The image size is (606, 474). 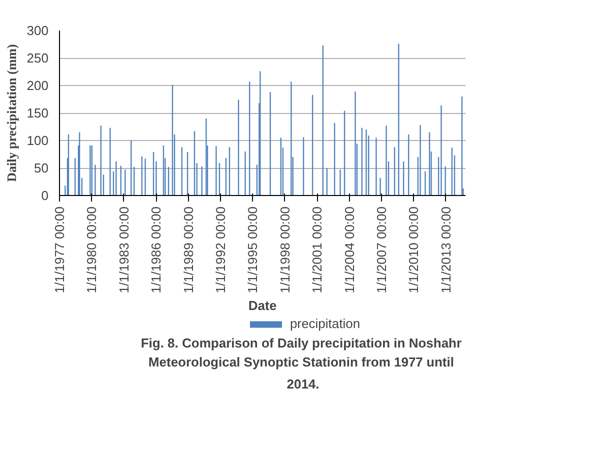 What do you see at coordinates (92, 250) in the screenshot?
I see `x-tick-label: 1/1/1980 00:00` at bounding box center [92, 250].